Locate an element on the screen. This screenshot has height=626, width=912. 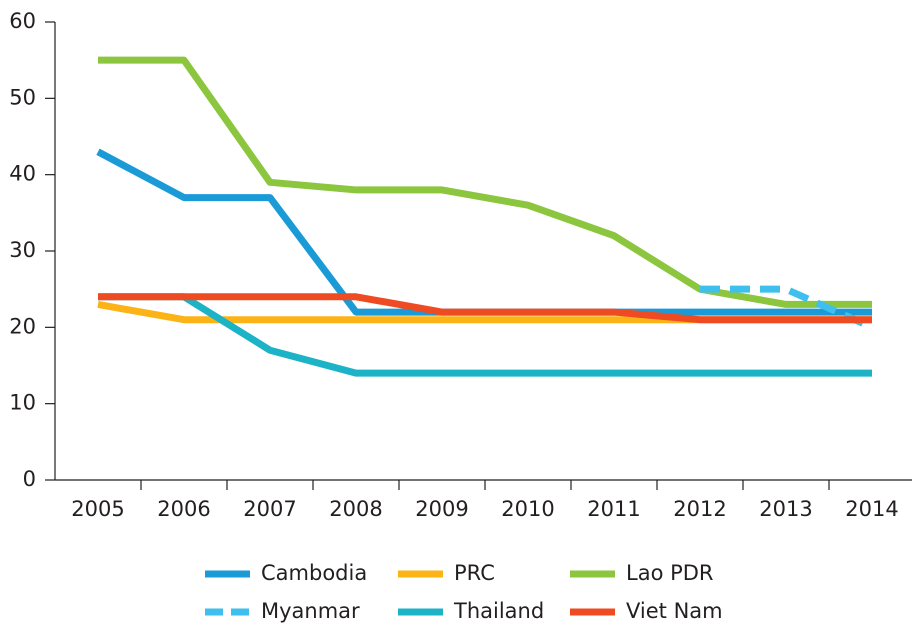
legend-label: Myanmar is located at coordinates (310, 611).